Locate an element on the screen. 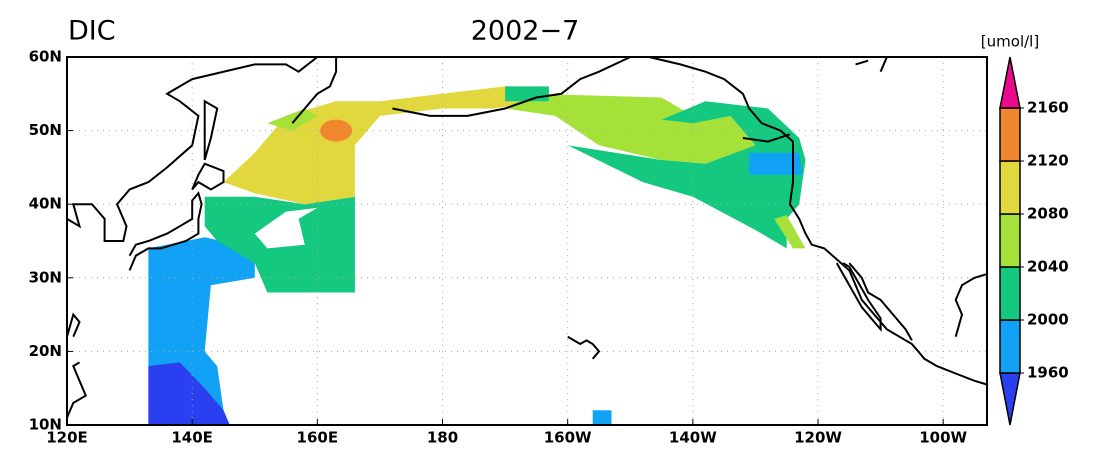  colorbar-tick-label: 2160 is located at coordinates (1048, 108).